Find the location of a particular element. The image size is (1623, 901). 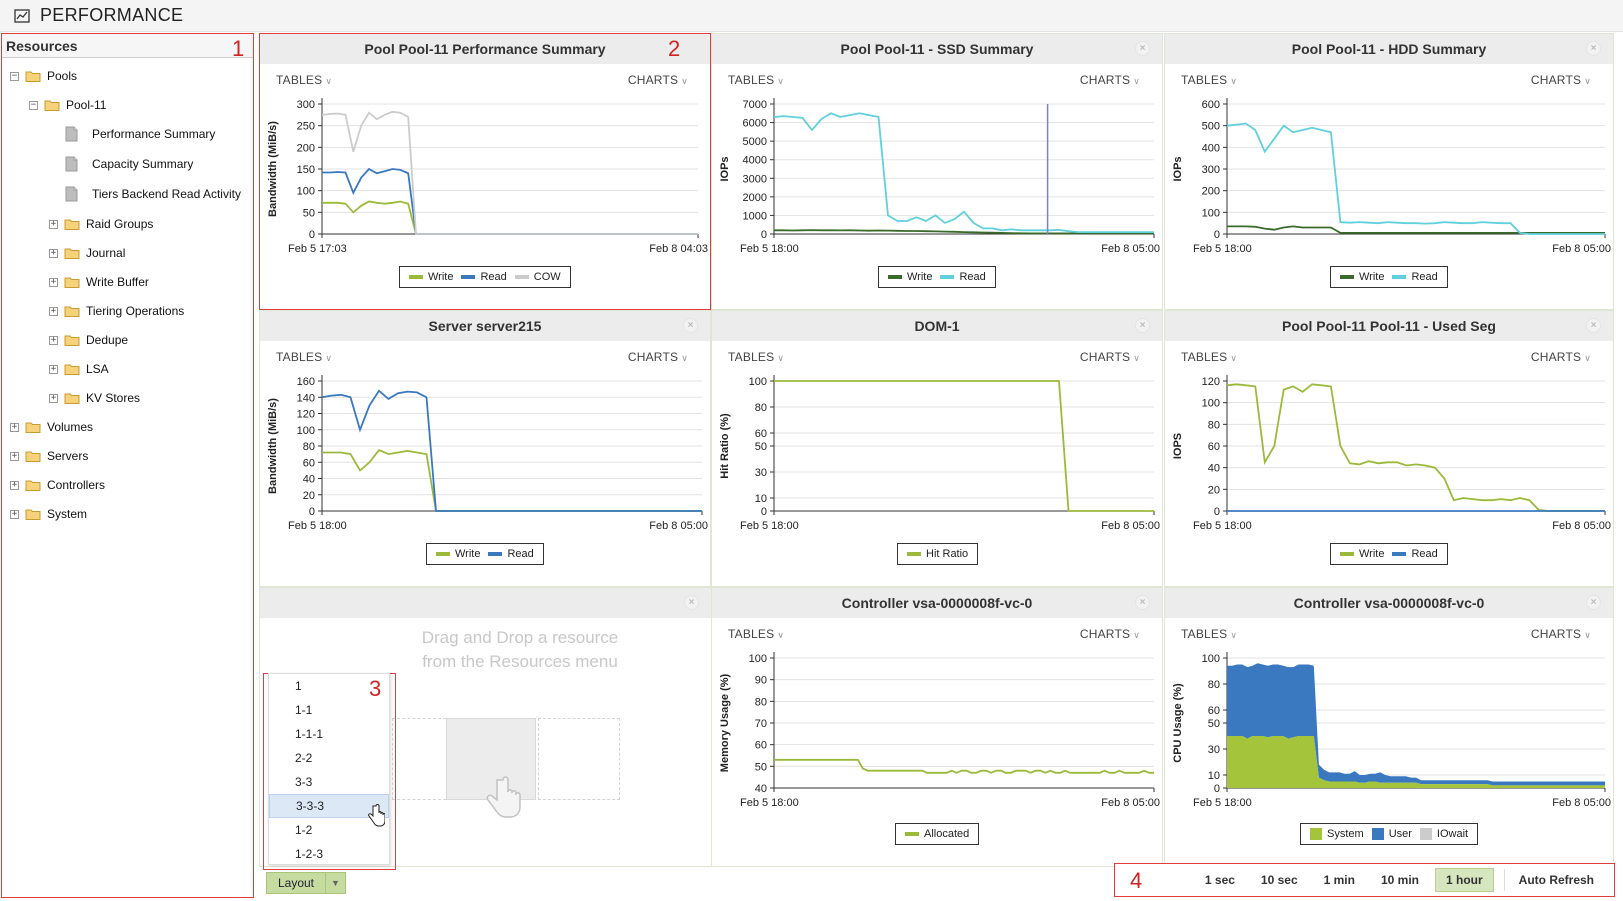

line-series-hit-ratio is located at coordinates (964, 446).